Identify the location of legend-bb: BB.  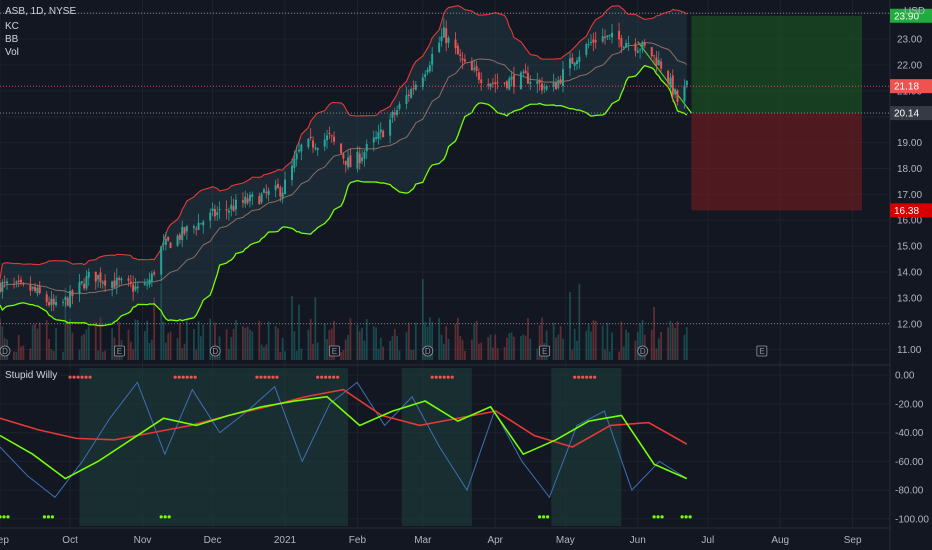
(12, 39).